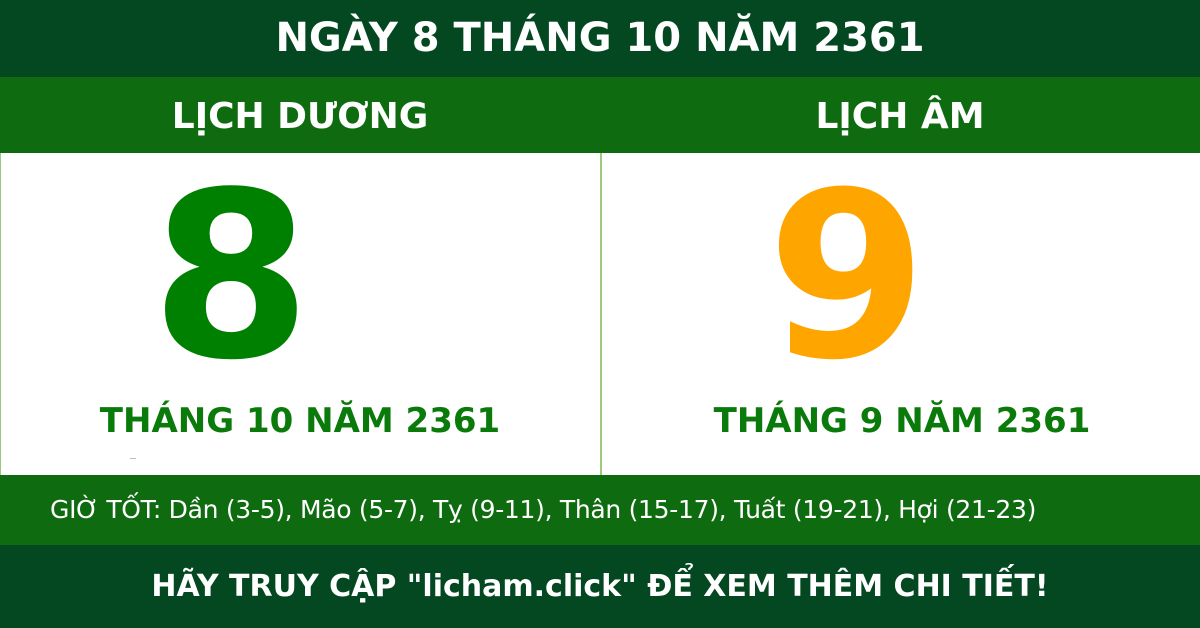  What do you see at coordinates (847, 277) in the screenshot?
I see `lunar-day: 9` at bounding box center [847, 277].